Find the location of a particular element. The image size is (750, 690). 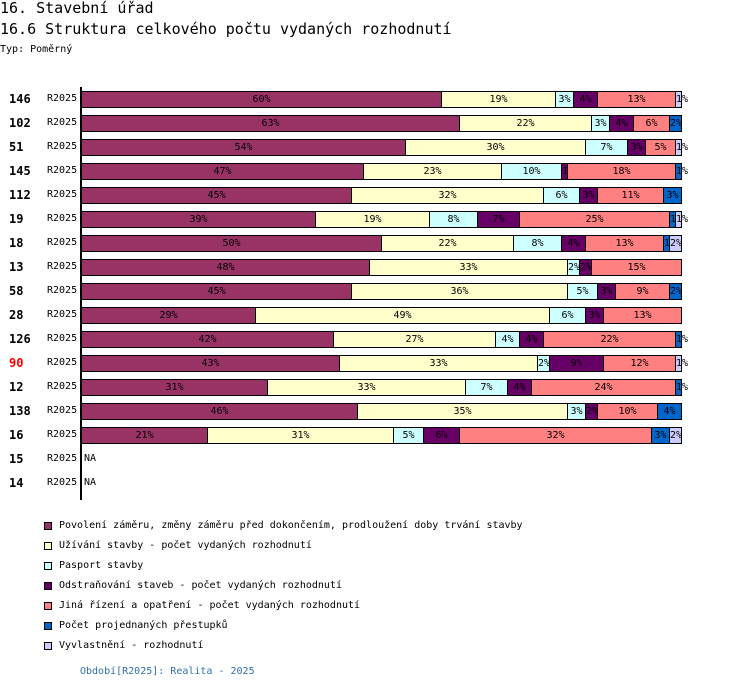

row-id-label: 14 is located at coordinates (16, 483).